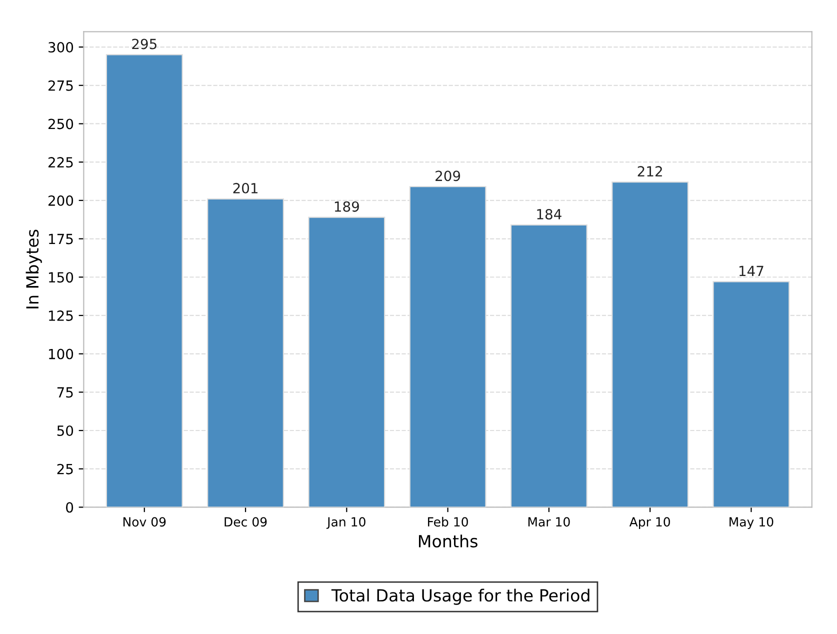 This screenshot has height=634, width=837. What do you see at coordinates (60, 315) in the screenshot?
I see `y-tick-label: 125` at bounding box center [60, 315].